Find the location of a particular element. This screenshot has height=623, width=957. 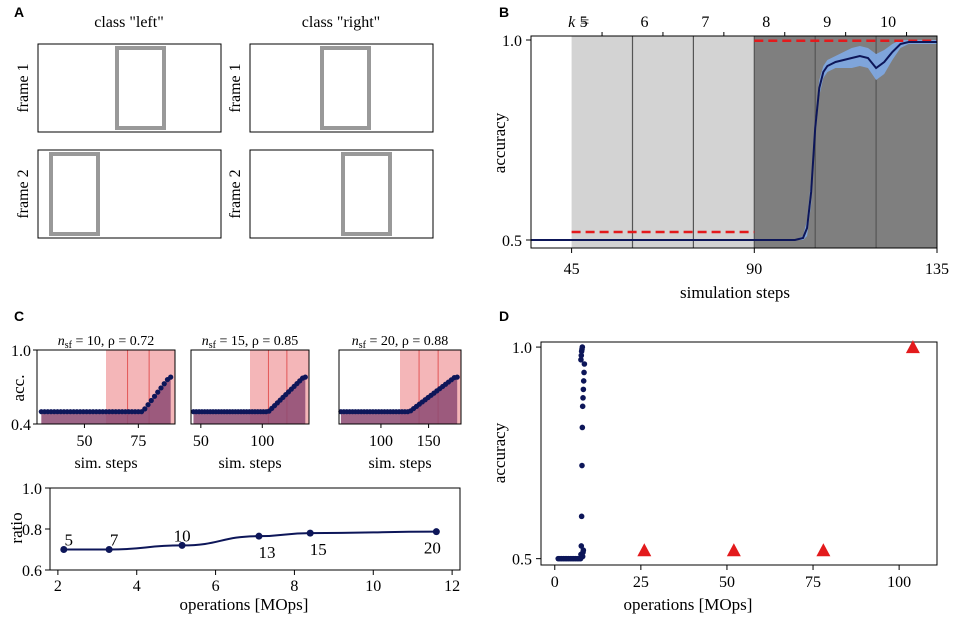

cb-point-label-5: 20 is located at coordinates (432, 548).